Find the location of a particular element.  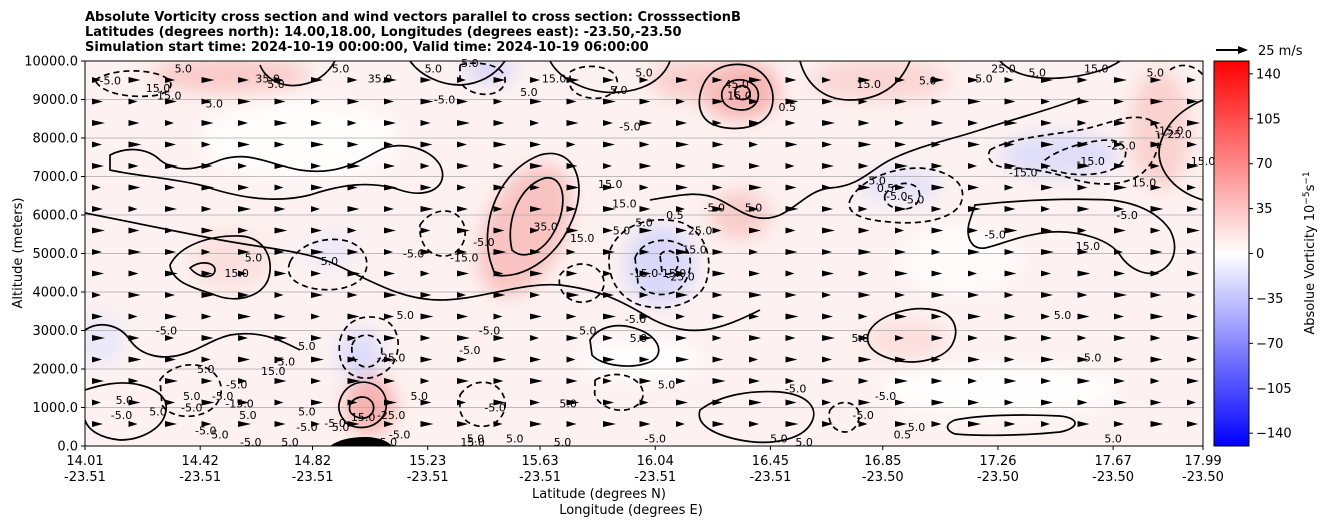

x-tick-label-lon: -23.50 is located at coordinates (998, 477).